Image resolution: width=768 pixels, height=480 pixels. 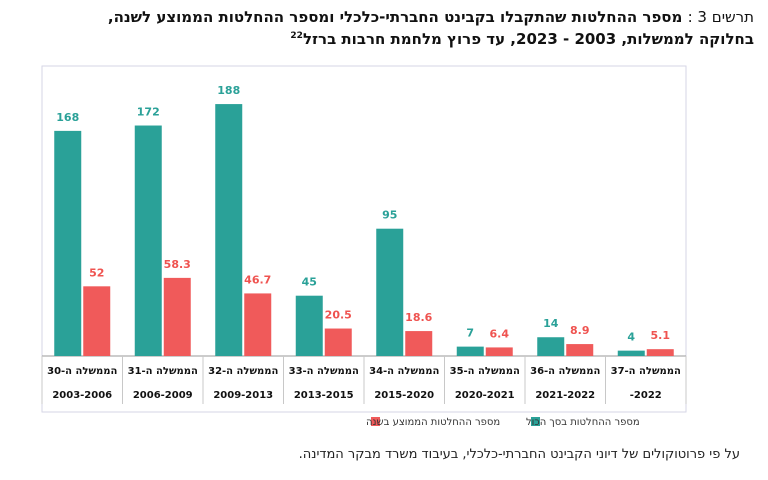 What do you see at coordinates (500, 333) in the screenshot?
I see `data-label-average: 6.4` at bounding box center [500, 333].